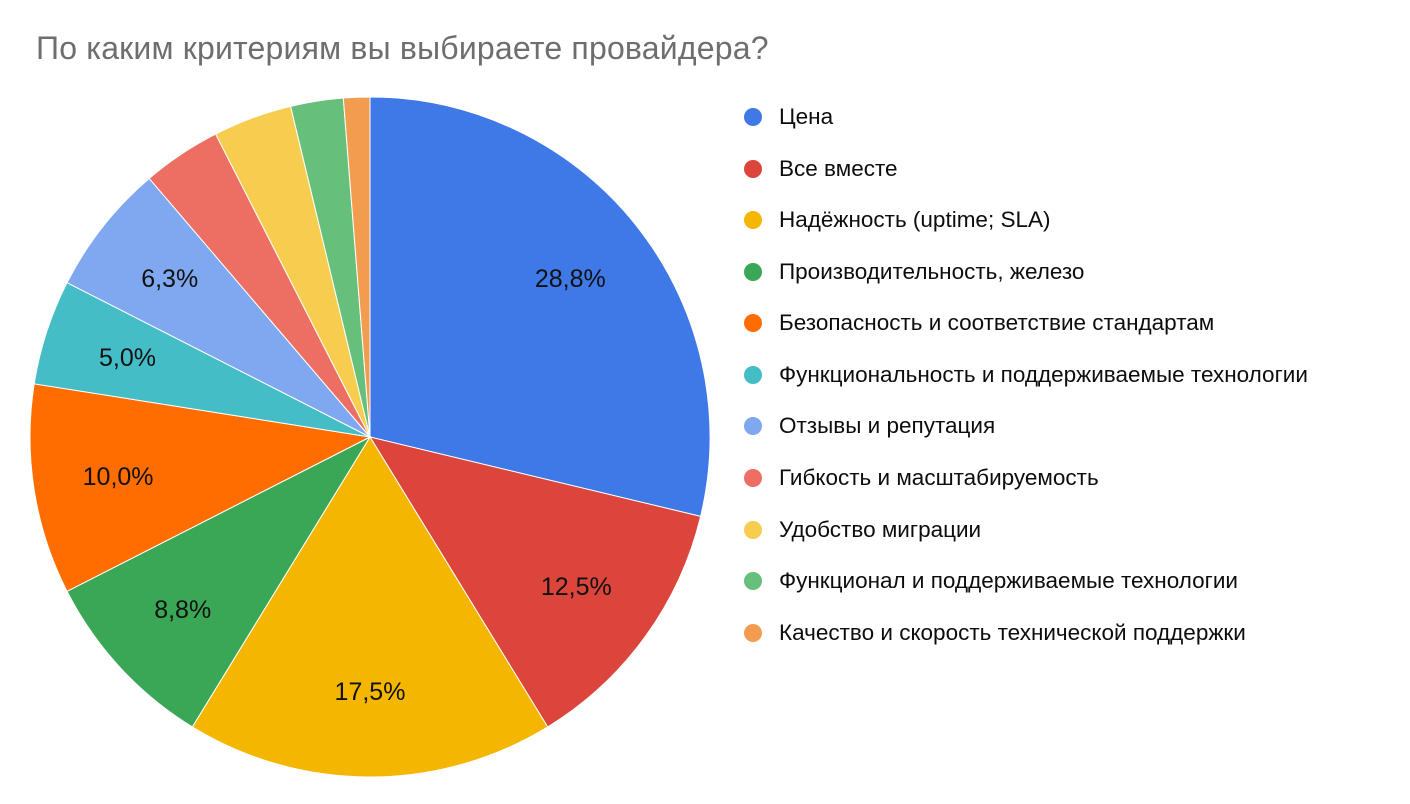  What do you see at coordinates (1064, 426) in the screenshot?
I see `legend-item-6: Отзывы и репутация` at bounding box center [1064, 426].